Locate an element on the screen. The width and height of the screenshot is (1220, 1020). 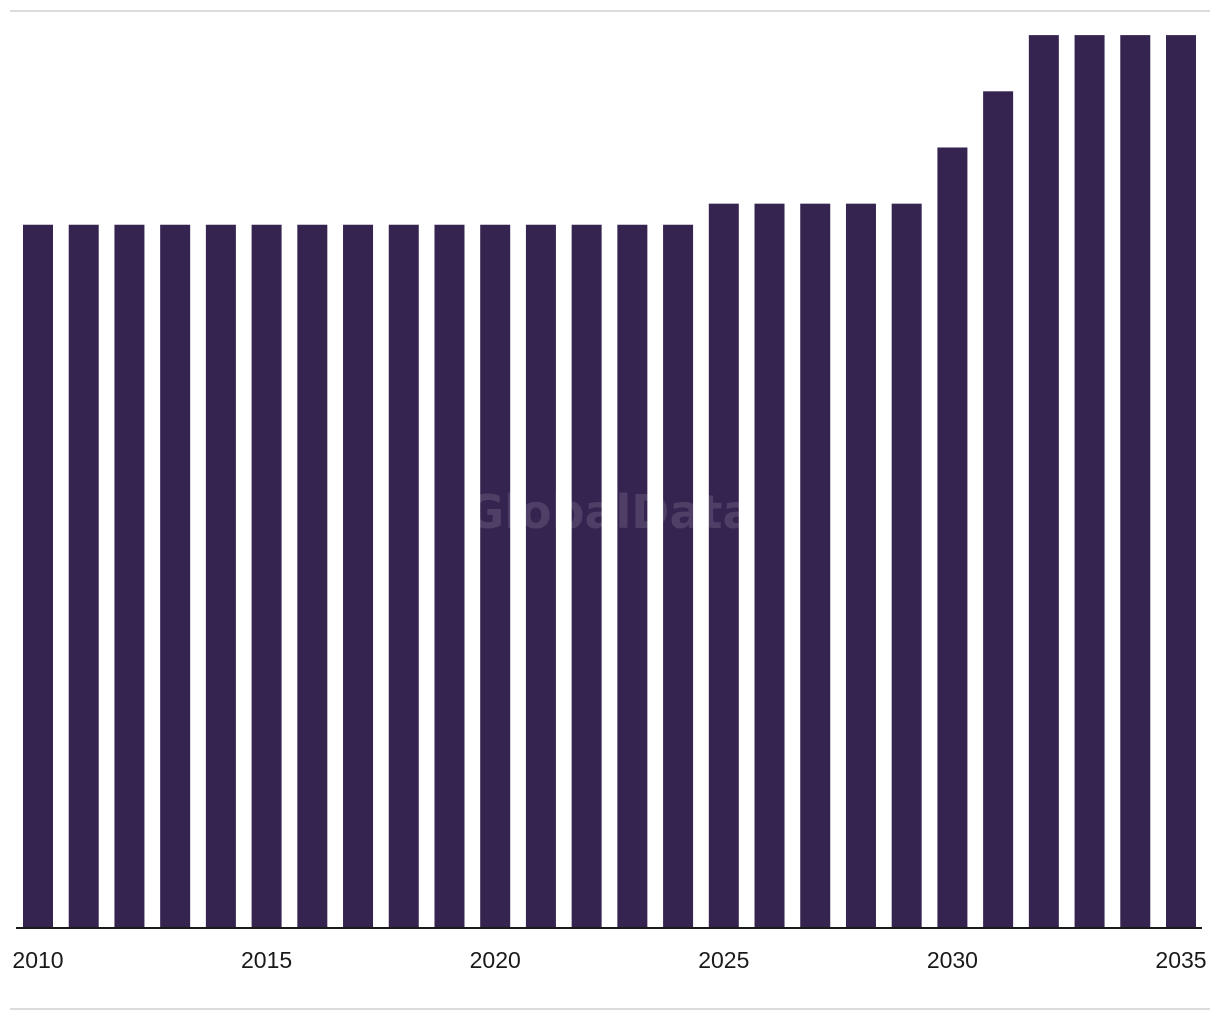
bar-2019 is located at coordinates (449, 576).